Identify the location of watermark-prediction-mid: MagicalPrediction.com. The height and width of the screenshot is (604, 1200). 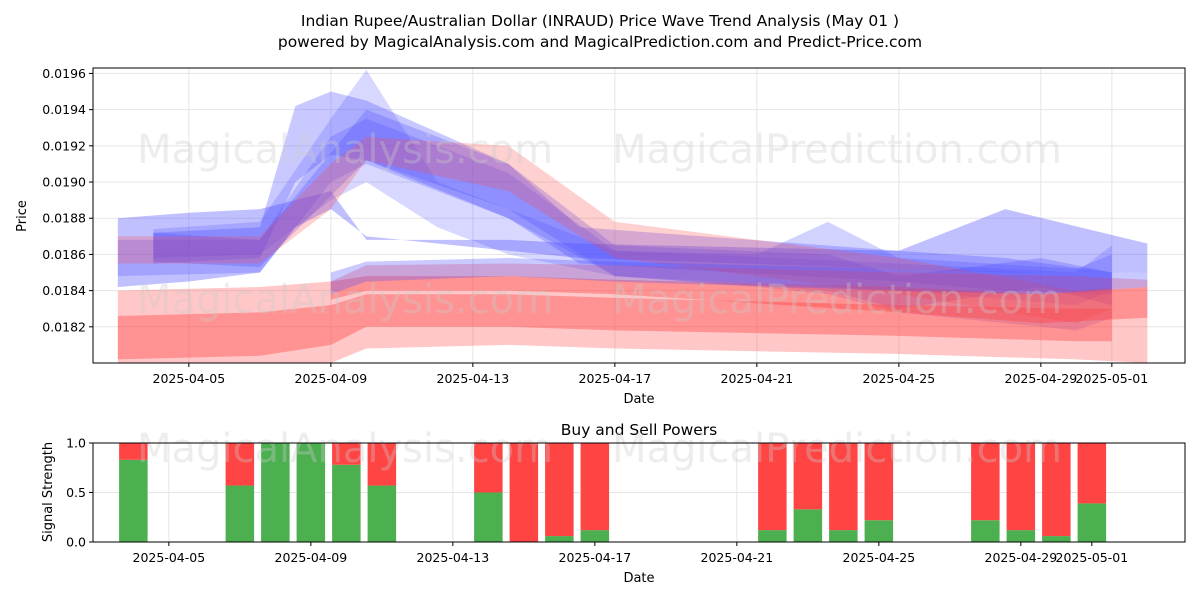
(837, 300).